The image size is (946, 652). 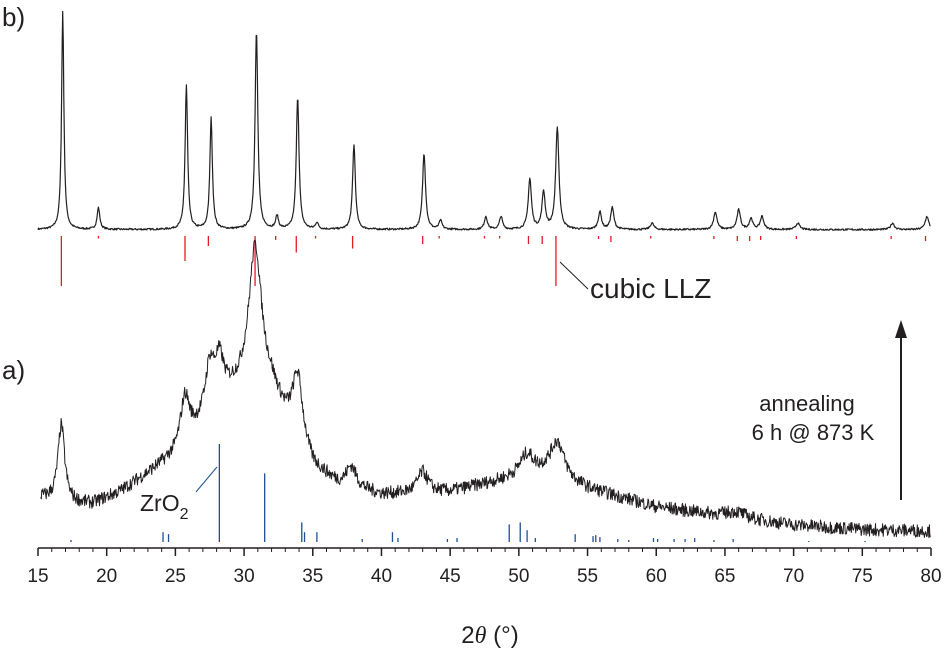 What do you see at coordinates (518, 576) in the screenshot?
I see `x-tick-label: 50` at bounding box center [518, 576].